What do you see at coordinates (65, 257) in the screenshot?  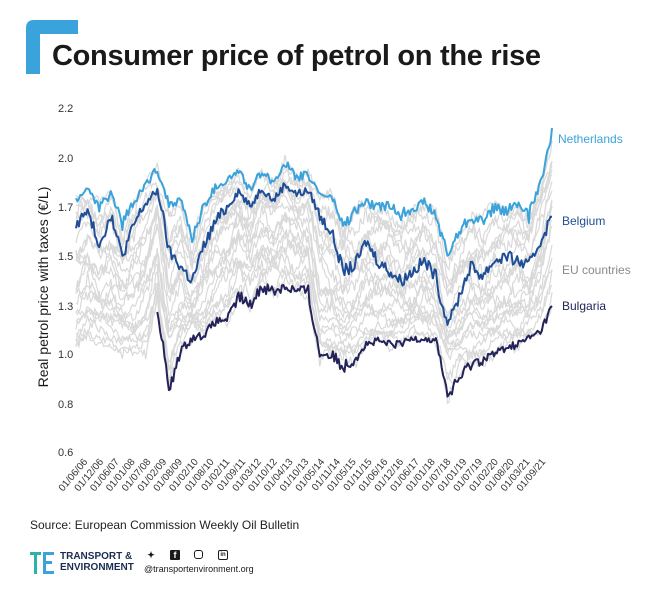 I see `y-tick-label: 1.5` at bounding box center [65, 257].